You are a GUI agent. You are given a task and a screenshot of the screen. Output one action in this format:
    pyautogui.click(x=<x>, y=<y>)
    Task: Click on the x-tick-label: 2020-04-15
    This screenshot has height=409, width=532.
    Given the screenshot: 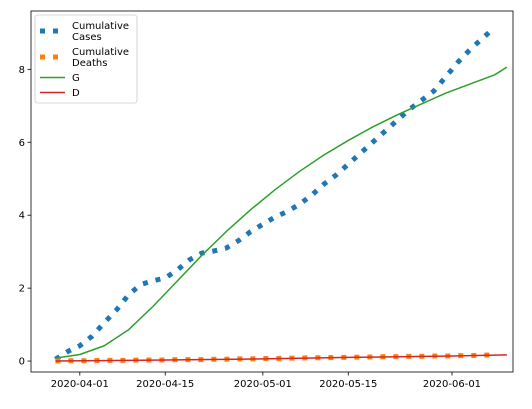 What is the action you would take?
    pyautogui.click(x=165, y=384)
    